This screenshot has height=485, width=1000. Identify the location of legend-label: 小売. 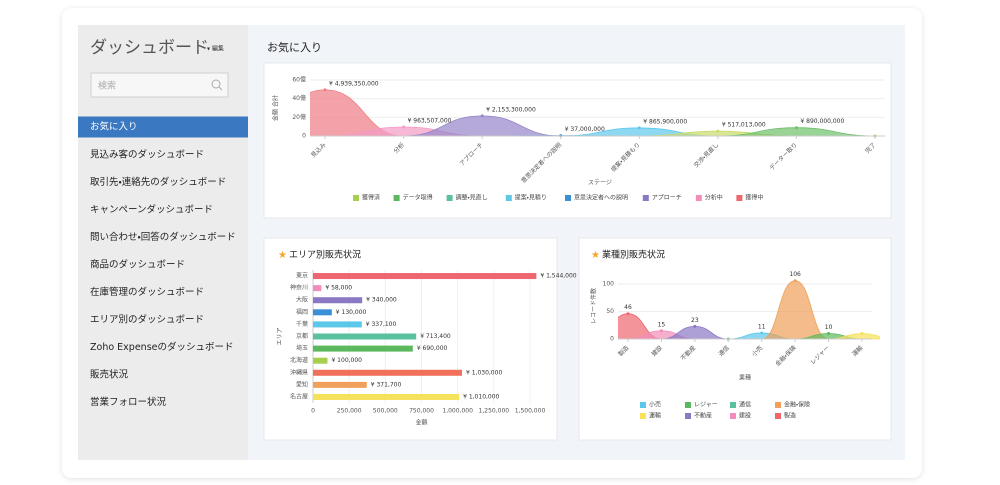
(655, 405).